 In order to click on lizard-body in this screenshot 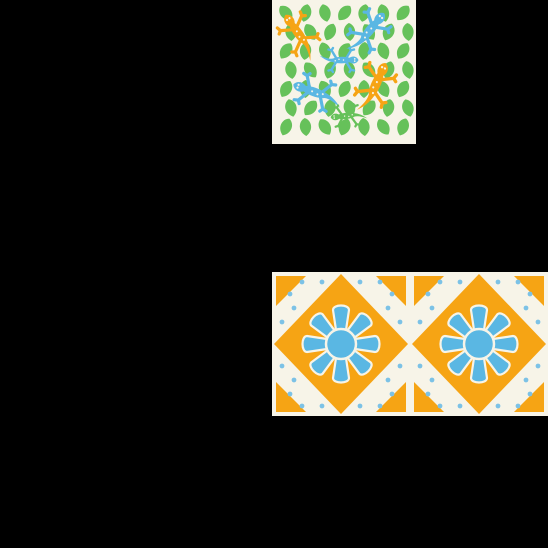, I will do `click(297, 38)`.